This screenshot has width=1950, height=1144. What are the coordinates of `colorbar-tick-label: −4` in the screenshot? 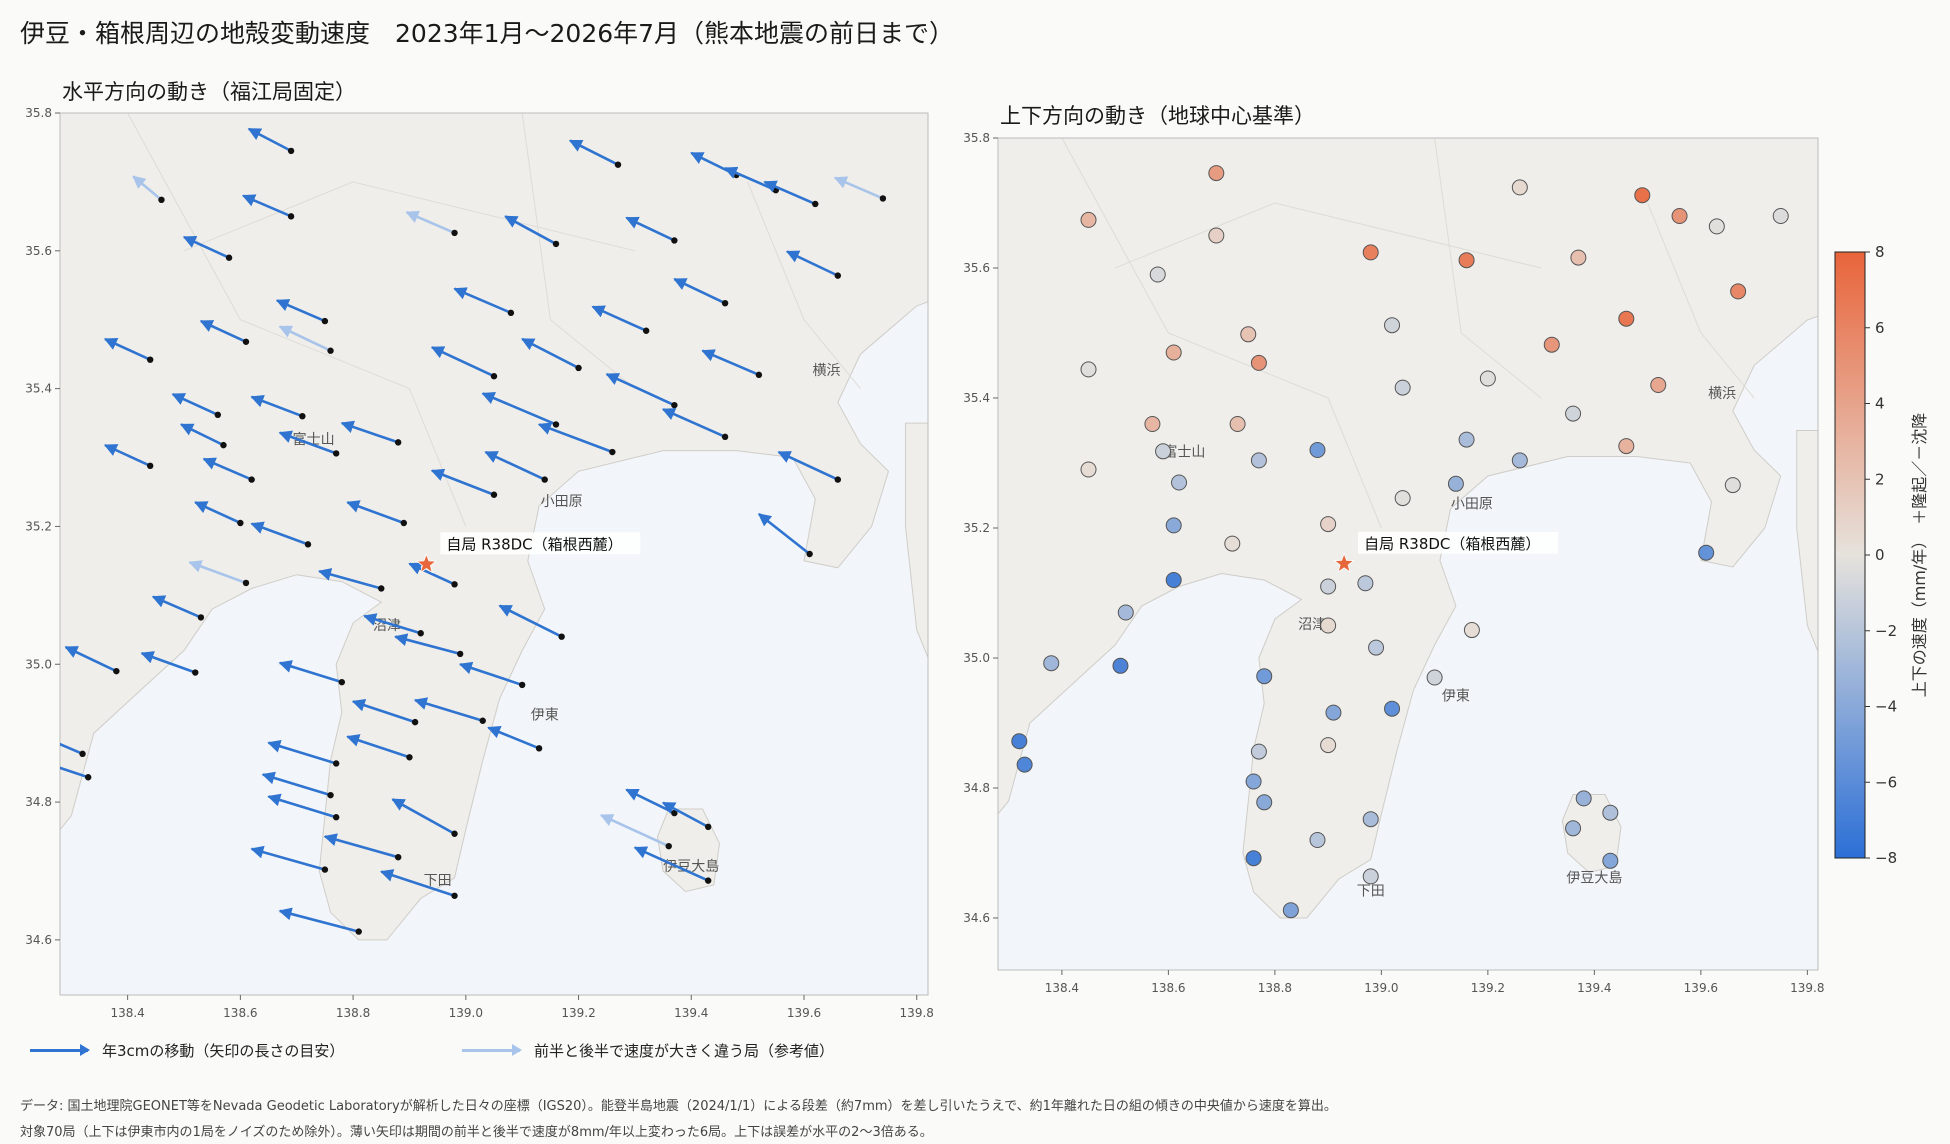 It's located at (1886, 707).